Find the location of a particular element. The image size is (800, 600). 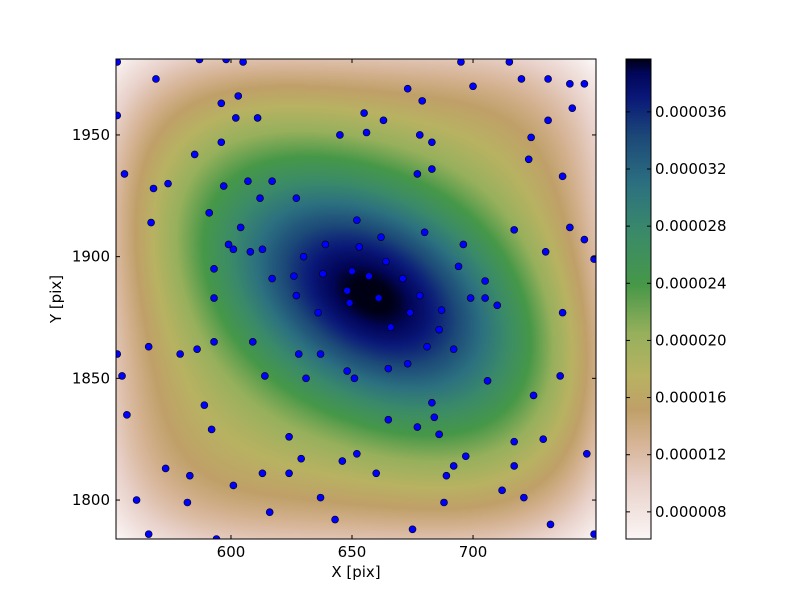

x-tick-label: 650 is located at coordinates (352, 552).